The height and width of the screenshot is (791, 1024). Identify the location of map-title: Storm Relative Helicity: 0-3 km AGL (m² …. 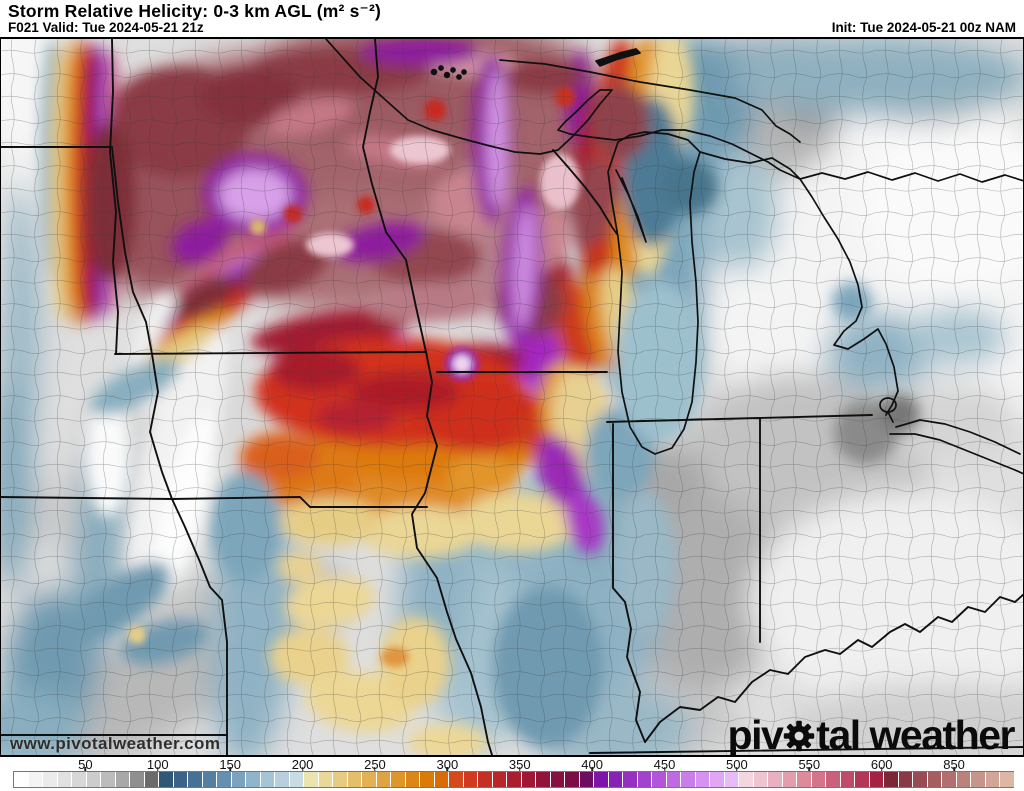
(194, 11).